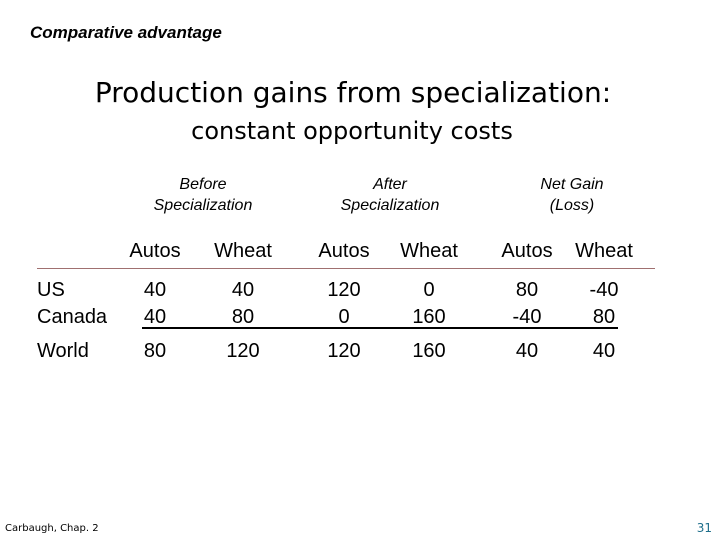 The width and height of the screenshot is (720, 540). Describe the element at coordinates (572, 195) in the screenshot. I see `group-header-net-gain: Net Gain (Loss)` at that location.